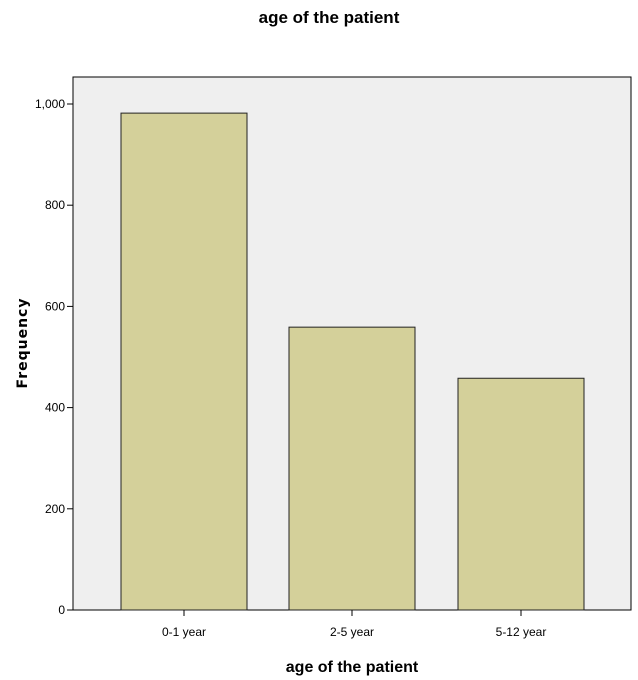 The image size is (638, 680). I want to click on y-tick-label: 200, so click(55, 509).